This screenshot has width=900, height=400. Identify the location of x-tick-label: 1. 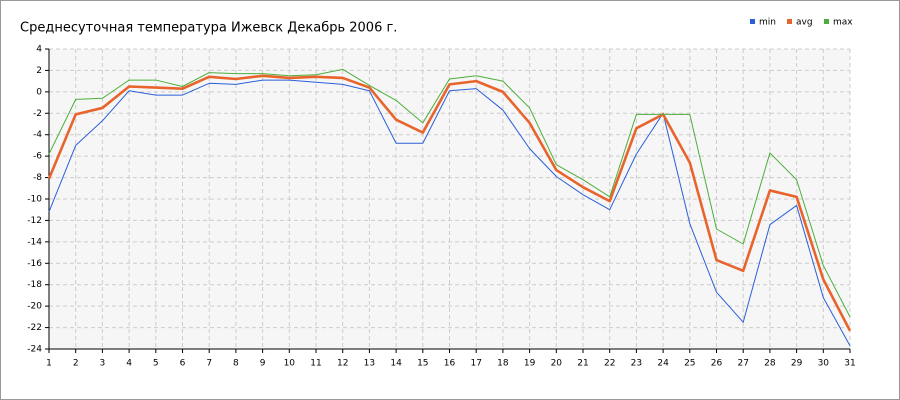
(49, 364).